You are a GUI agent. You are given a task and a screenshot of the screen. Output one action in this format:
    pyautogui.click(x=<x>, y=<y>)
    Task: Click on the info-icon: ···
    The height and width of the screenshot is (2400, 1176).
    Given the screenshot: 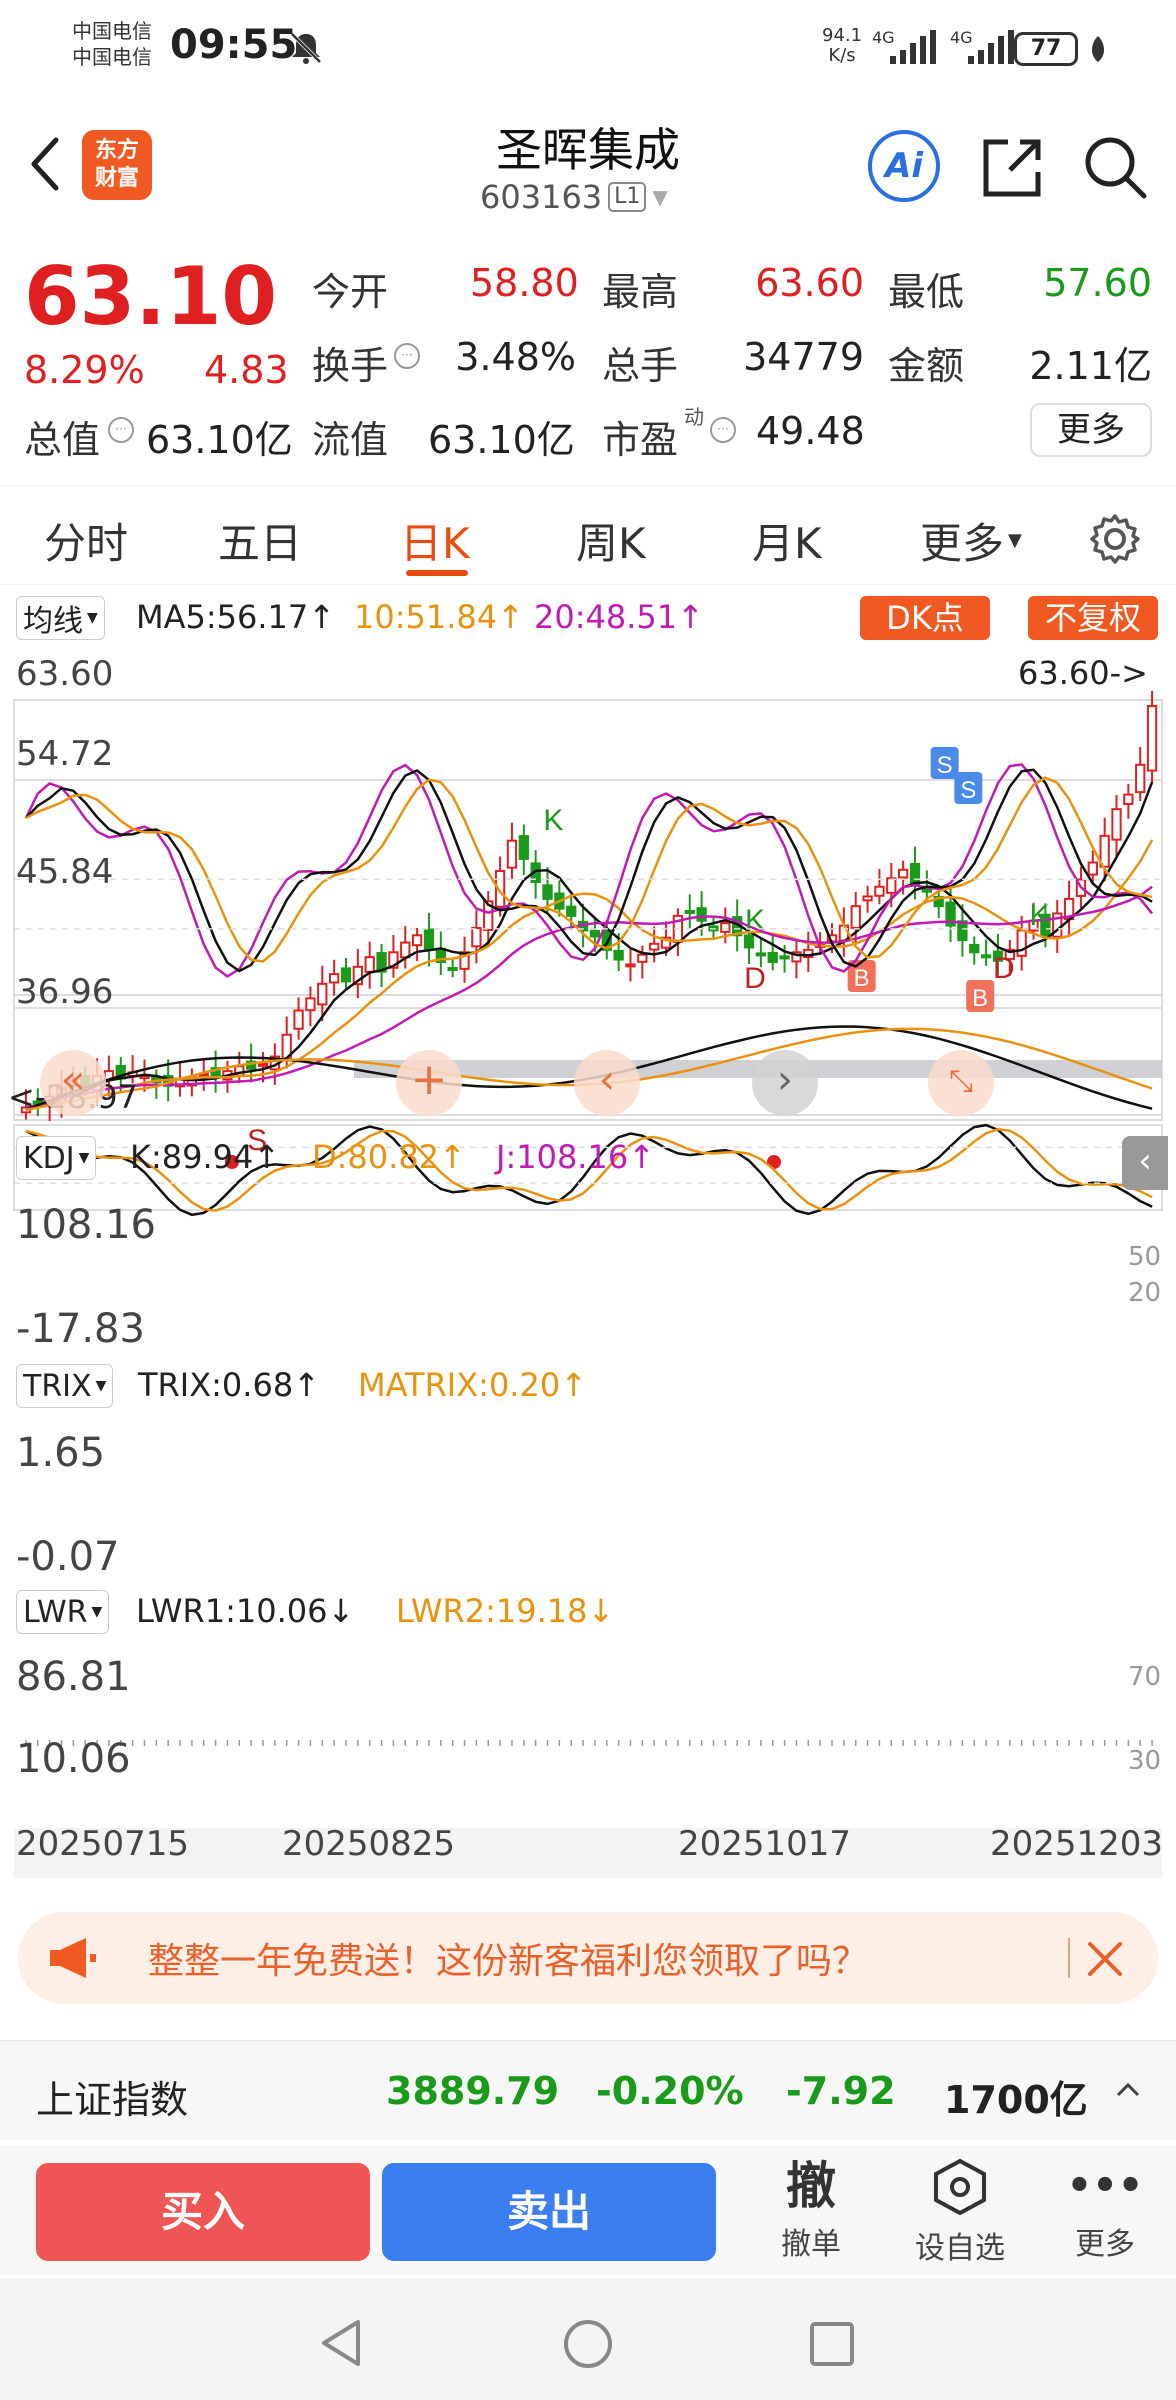 What is the action you would take?
    pyautogui.click(x=407, y=356)
    